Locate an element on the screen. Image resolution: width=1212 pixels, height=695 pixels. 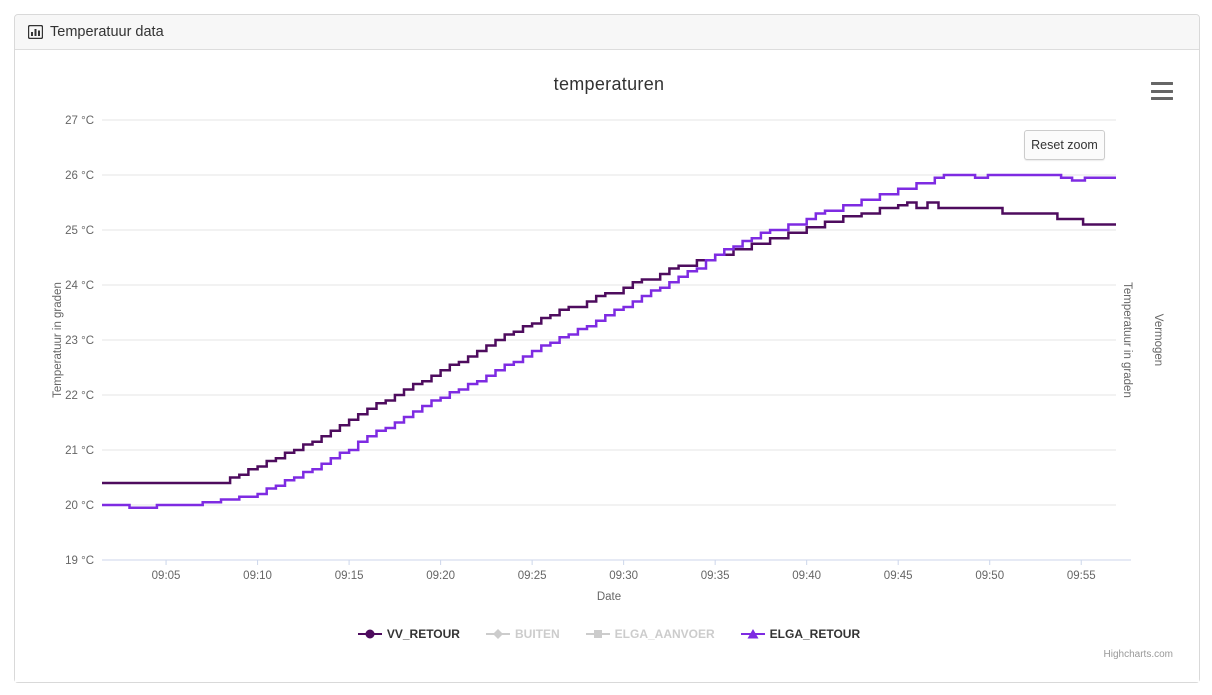
legend: VV_RETOUR BUITEN ELGA_AANVOER ELGA_RETOUR is located at coordinates (609, 634).